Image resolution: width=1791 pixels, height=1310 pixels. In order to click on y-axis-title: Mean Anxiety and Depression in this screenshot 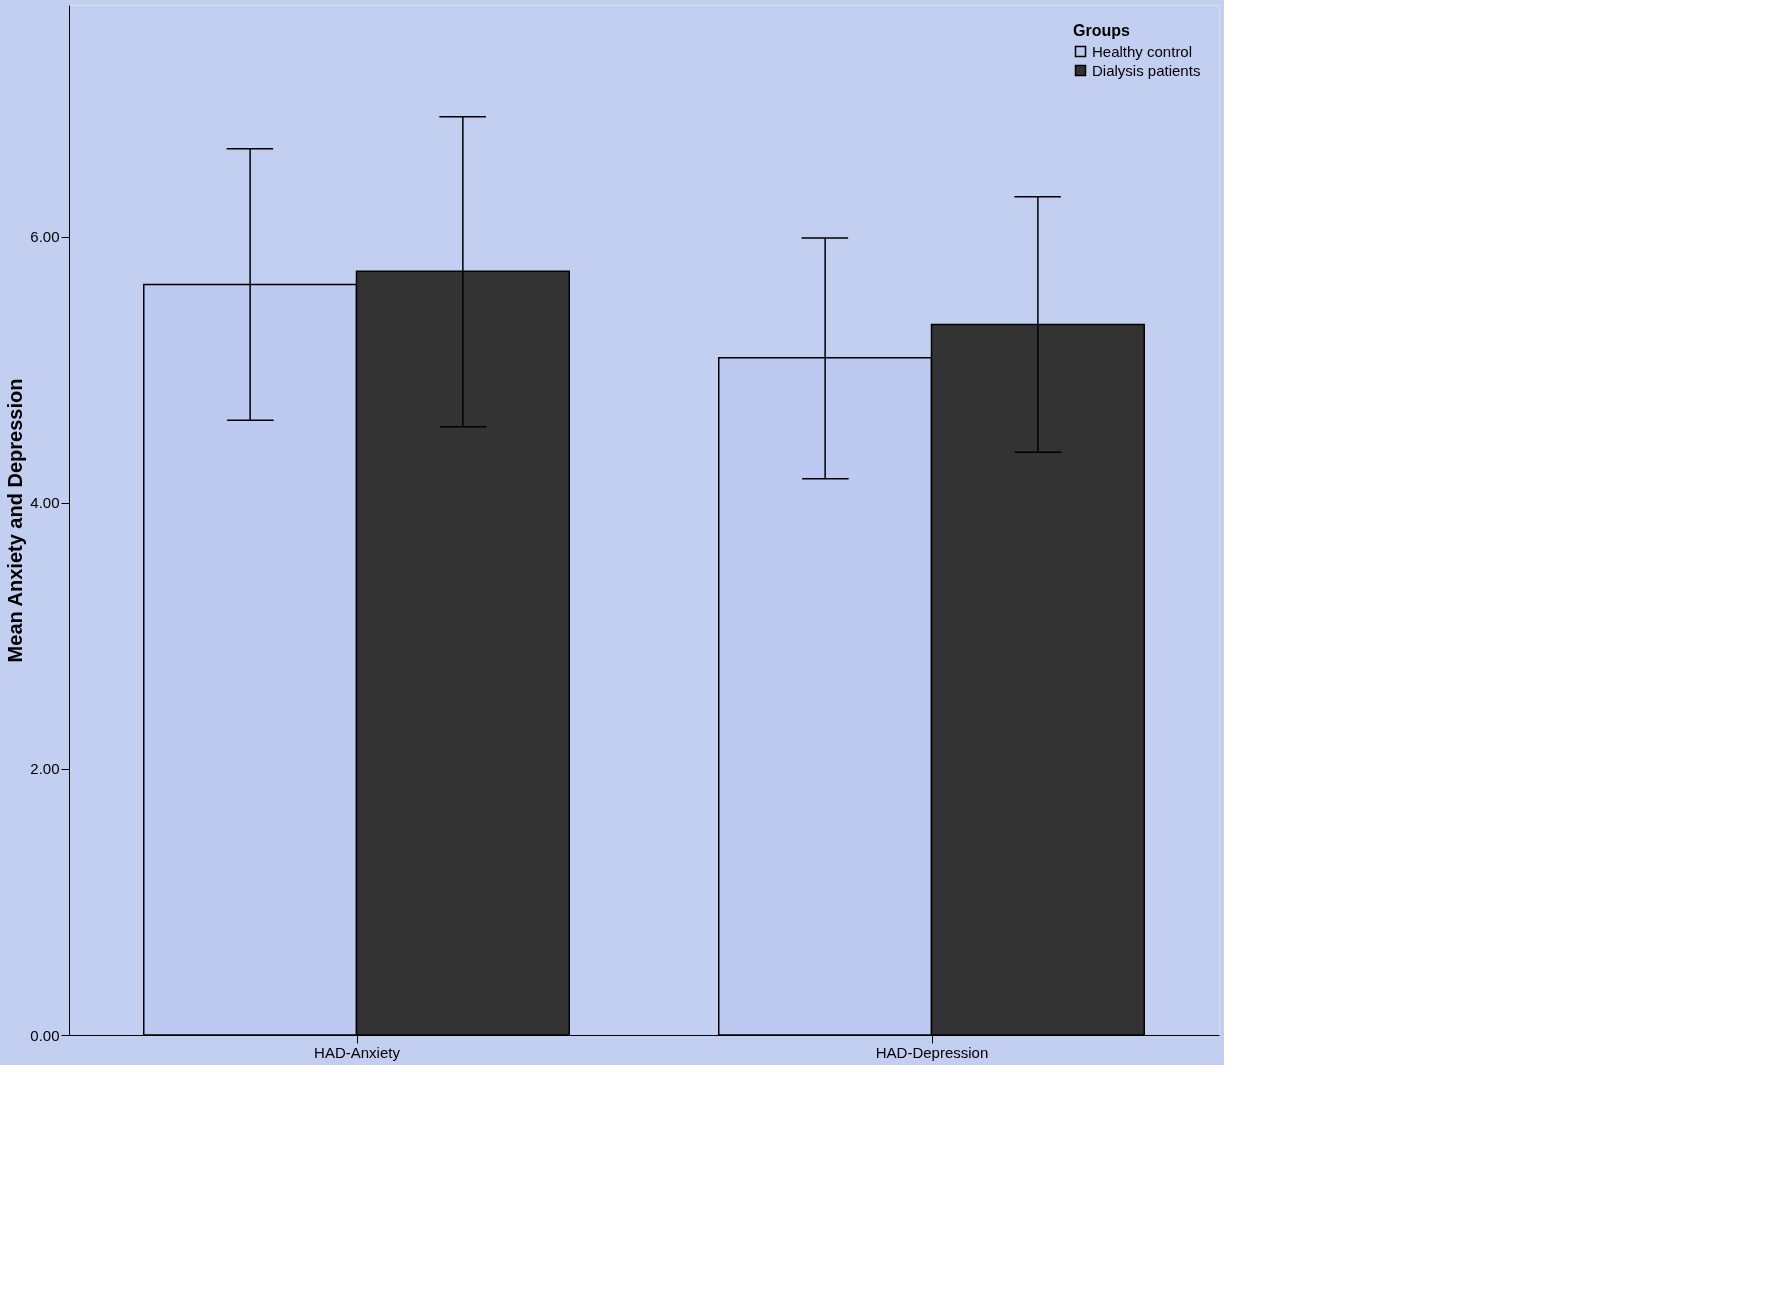, I will do `click(15, 520)`.